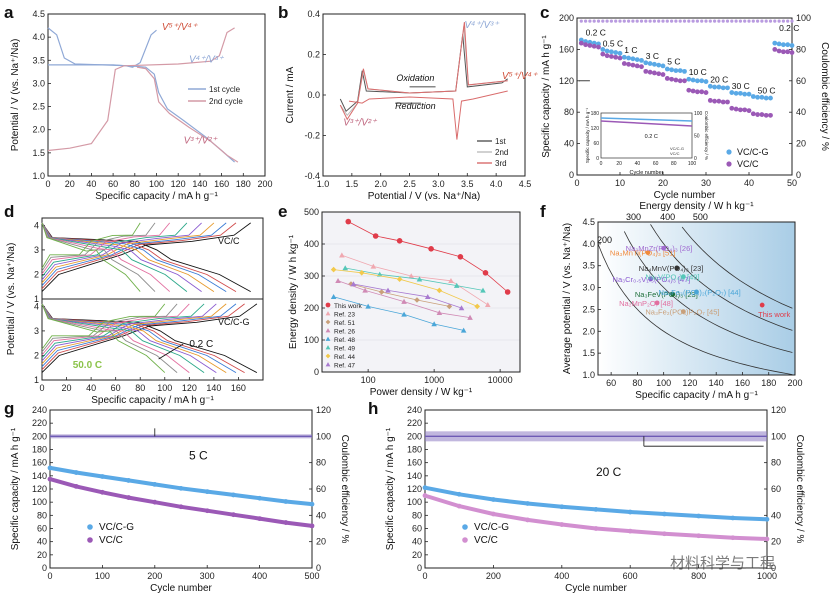  What do you see at coordinates (38, 130) in the screenshot?
I see `a-y-tick-label: 2.0` at bounding box center [38, 130].